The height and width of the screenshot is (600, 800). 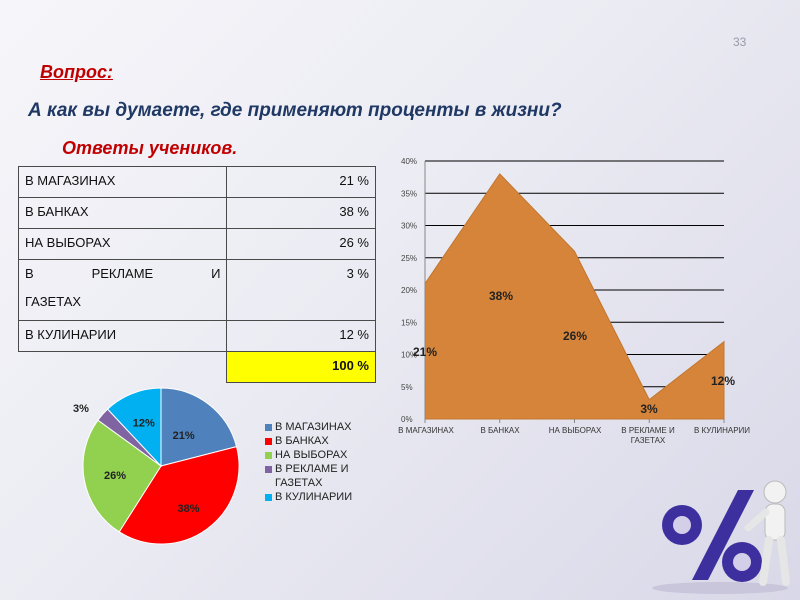 I want to click on legend-item: В БАНКАХ, so click(x=320, y=441).